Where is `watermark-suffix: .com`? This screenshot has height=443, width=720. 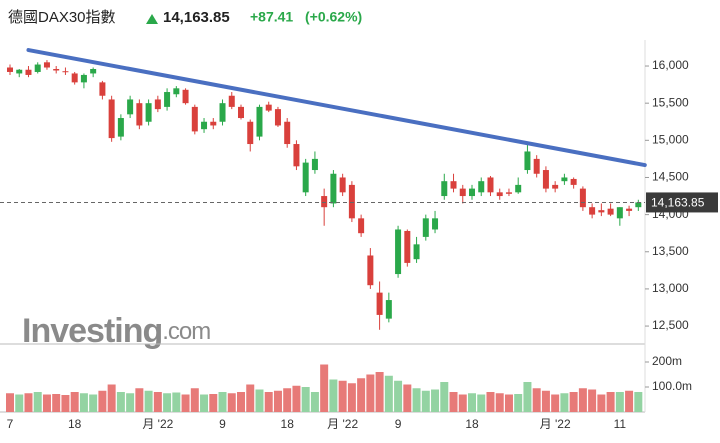 watermark-suffix: .com is located at coordinates (186, 331).